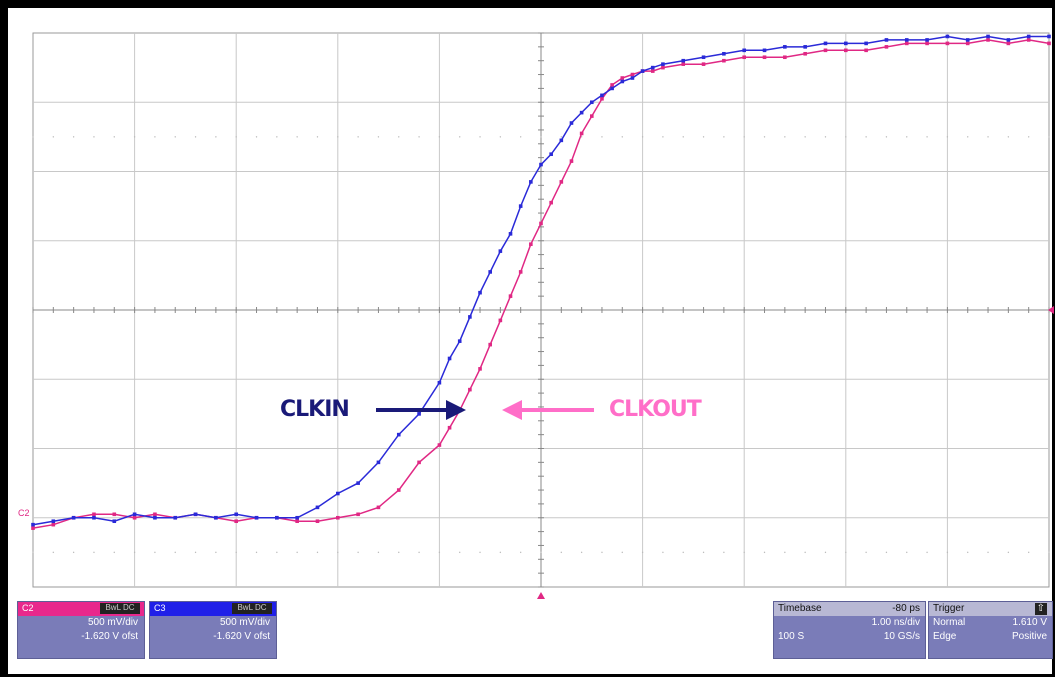 The width and height of the screenshot is (1055, 677). Describe the element at coordinates (81, 630) in the screenshot. I see `channel-2-descriptor: C2 BwL DC 500 mV/div -1.620 V ofst` at that location.